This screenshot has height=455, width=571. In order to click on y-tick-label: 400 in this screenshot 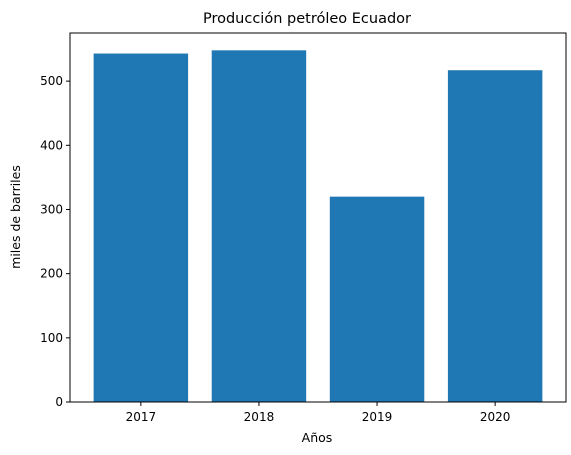, I will do `click(51, 145)`.